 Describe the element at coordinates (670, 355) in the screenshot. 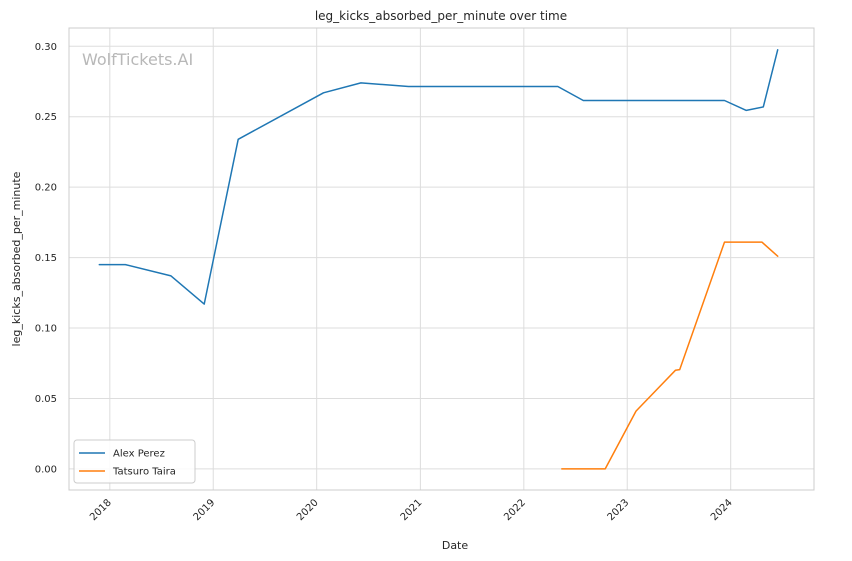

I see `series-line-tatsuro-taira` at that location.